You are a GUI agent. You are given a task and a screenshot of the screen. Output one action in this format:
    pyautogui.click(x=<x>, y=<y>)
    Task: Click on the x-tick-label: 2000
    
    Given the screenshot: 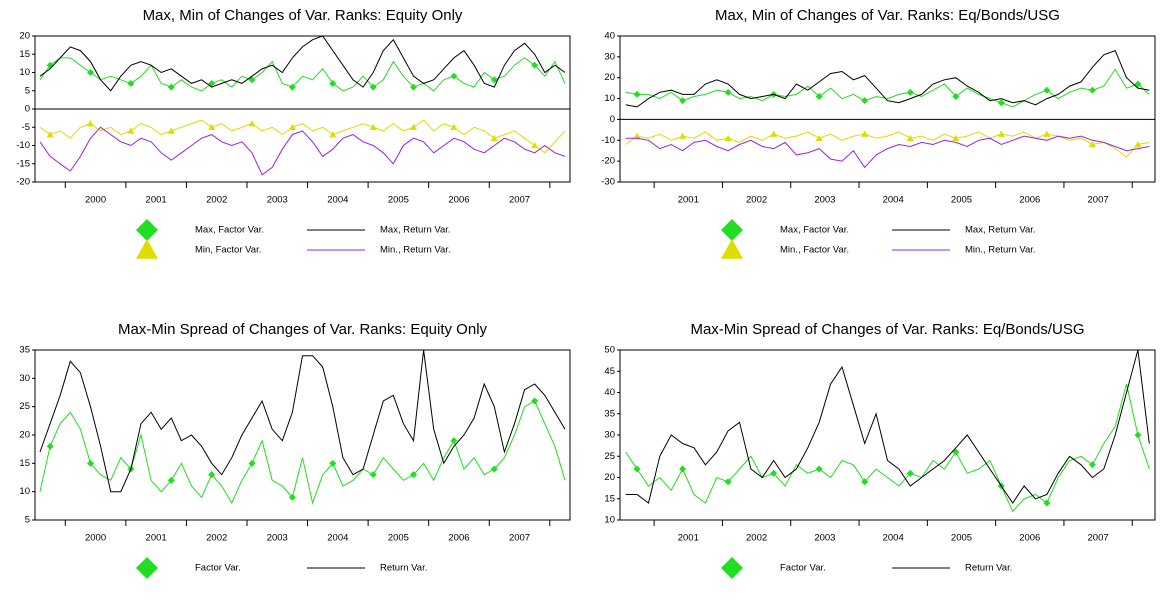 What is the action you would take?
    pyautogui.click(x=95, y=538)
    